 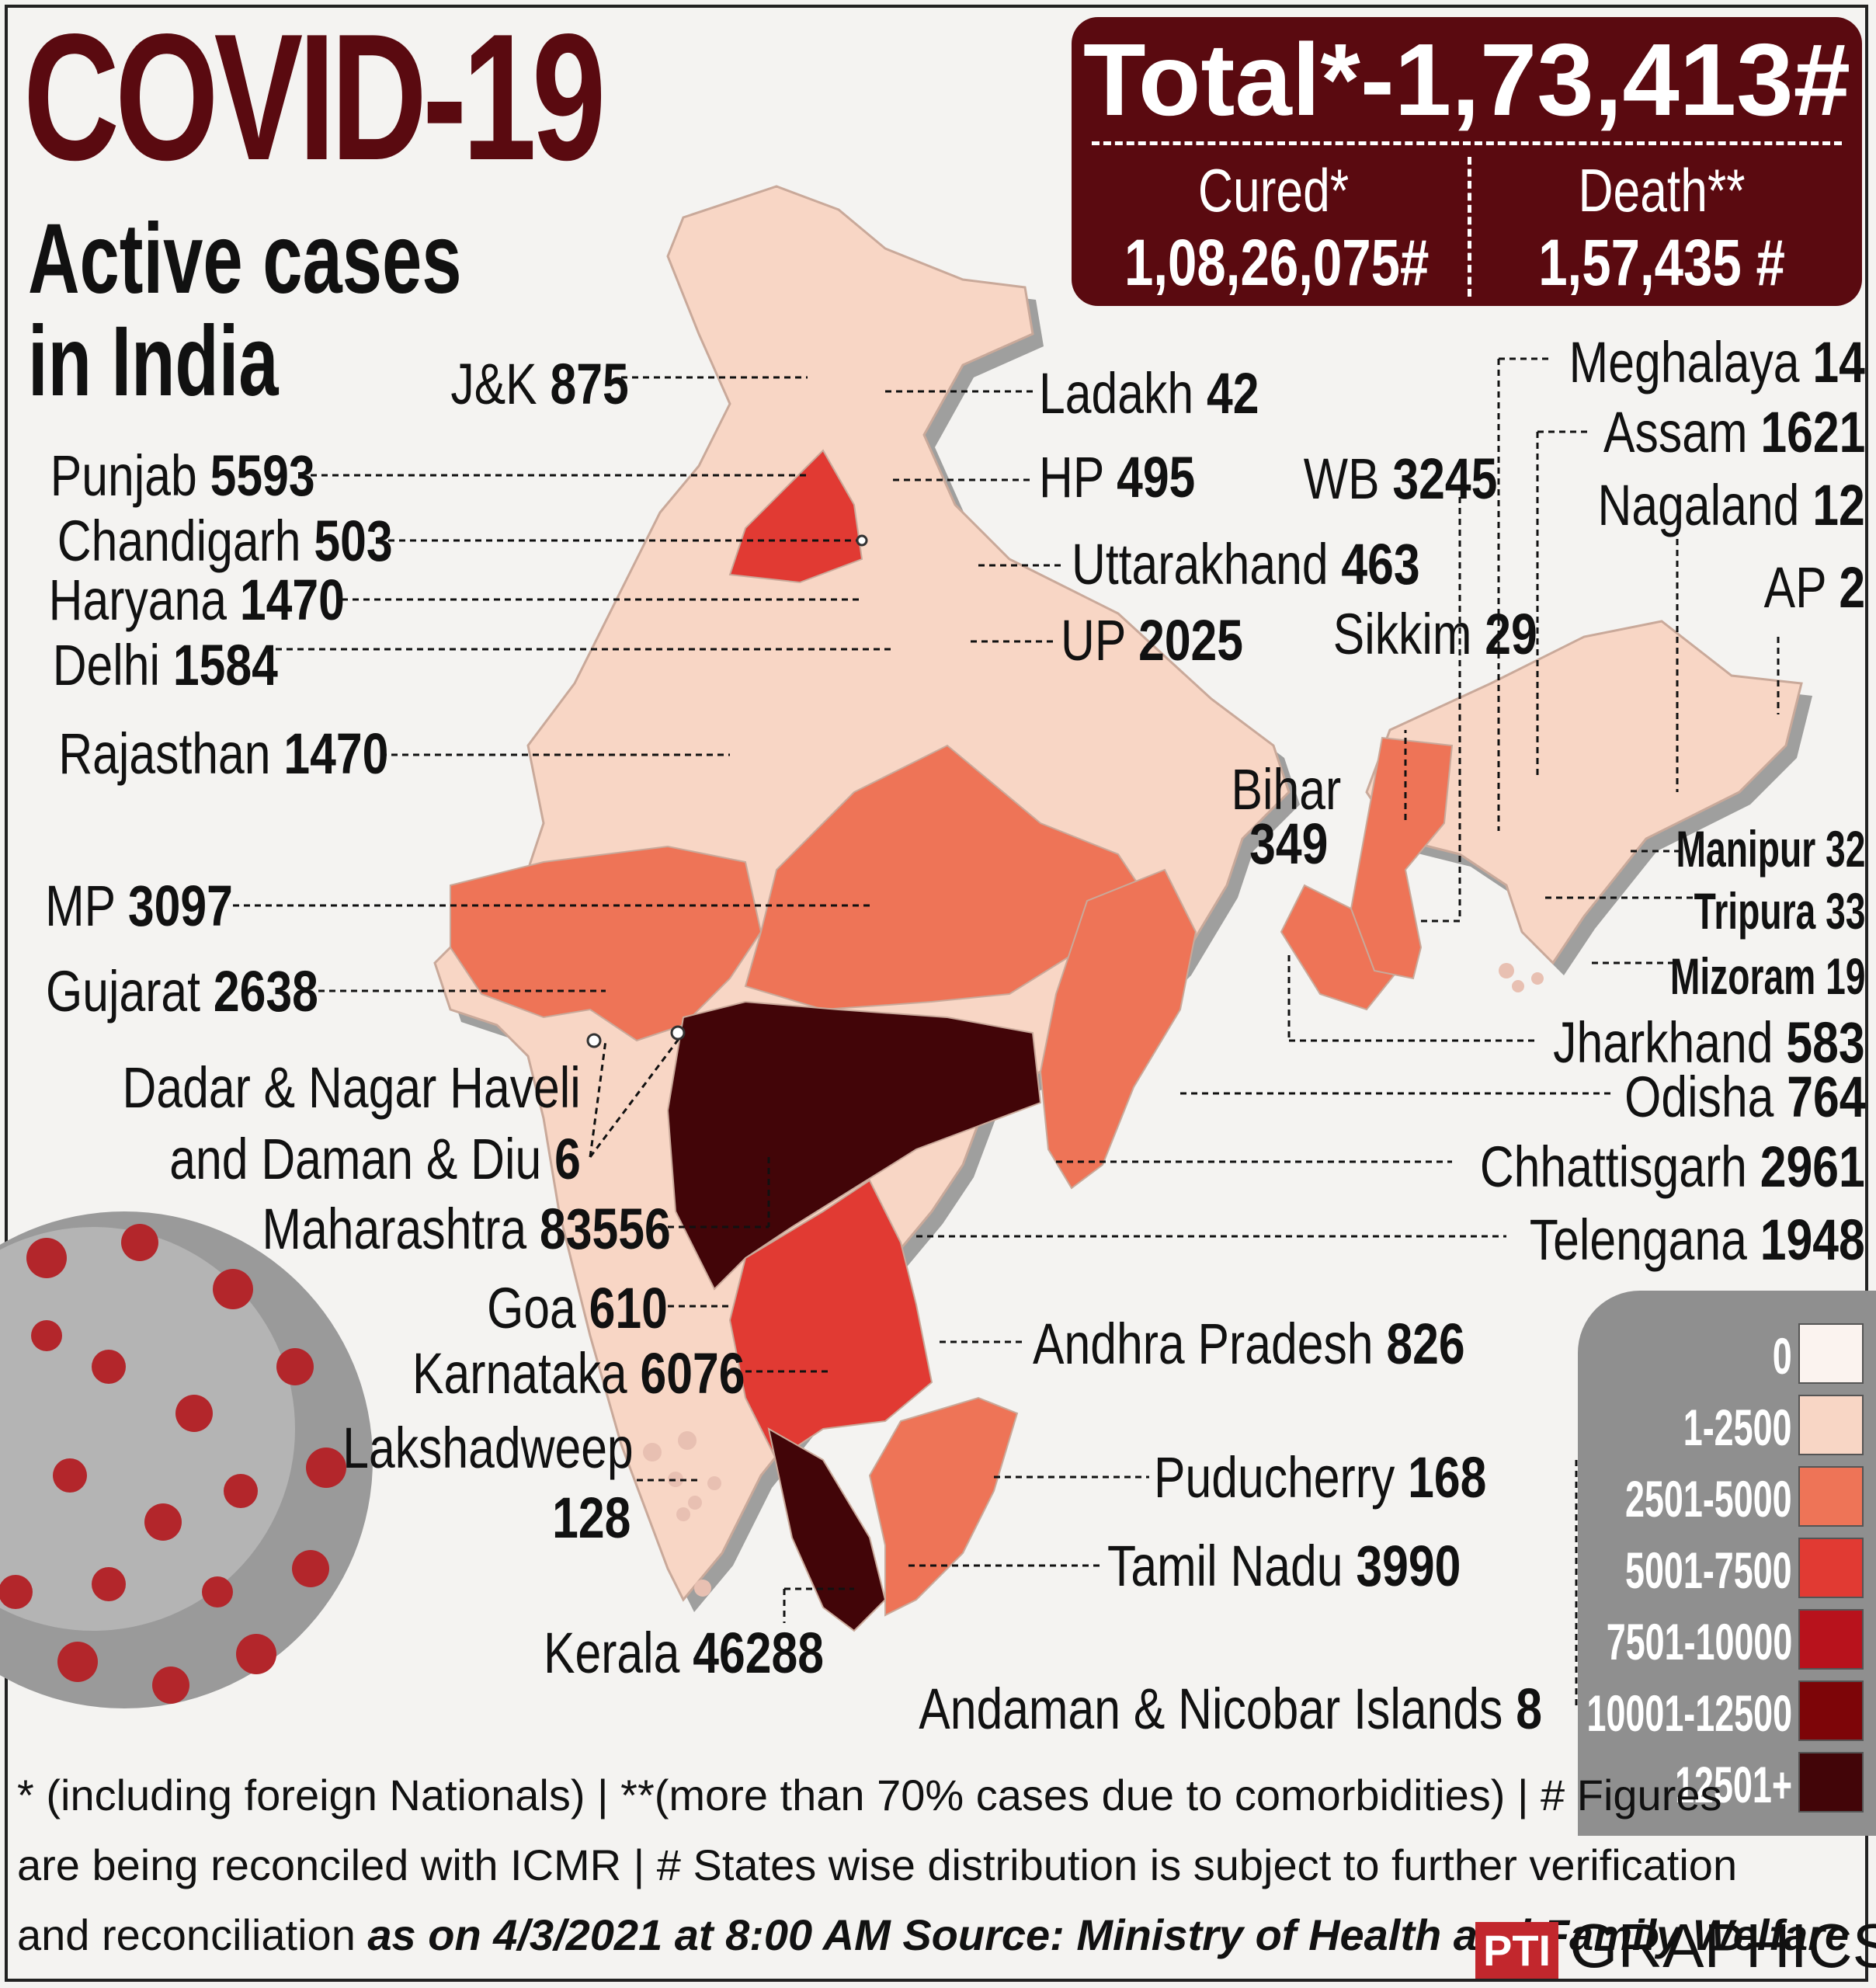 I want to click on state-maharashtra, so click(x=854, y=1145).